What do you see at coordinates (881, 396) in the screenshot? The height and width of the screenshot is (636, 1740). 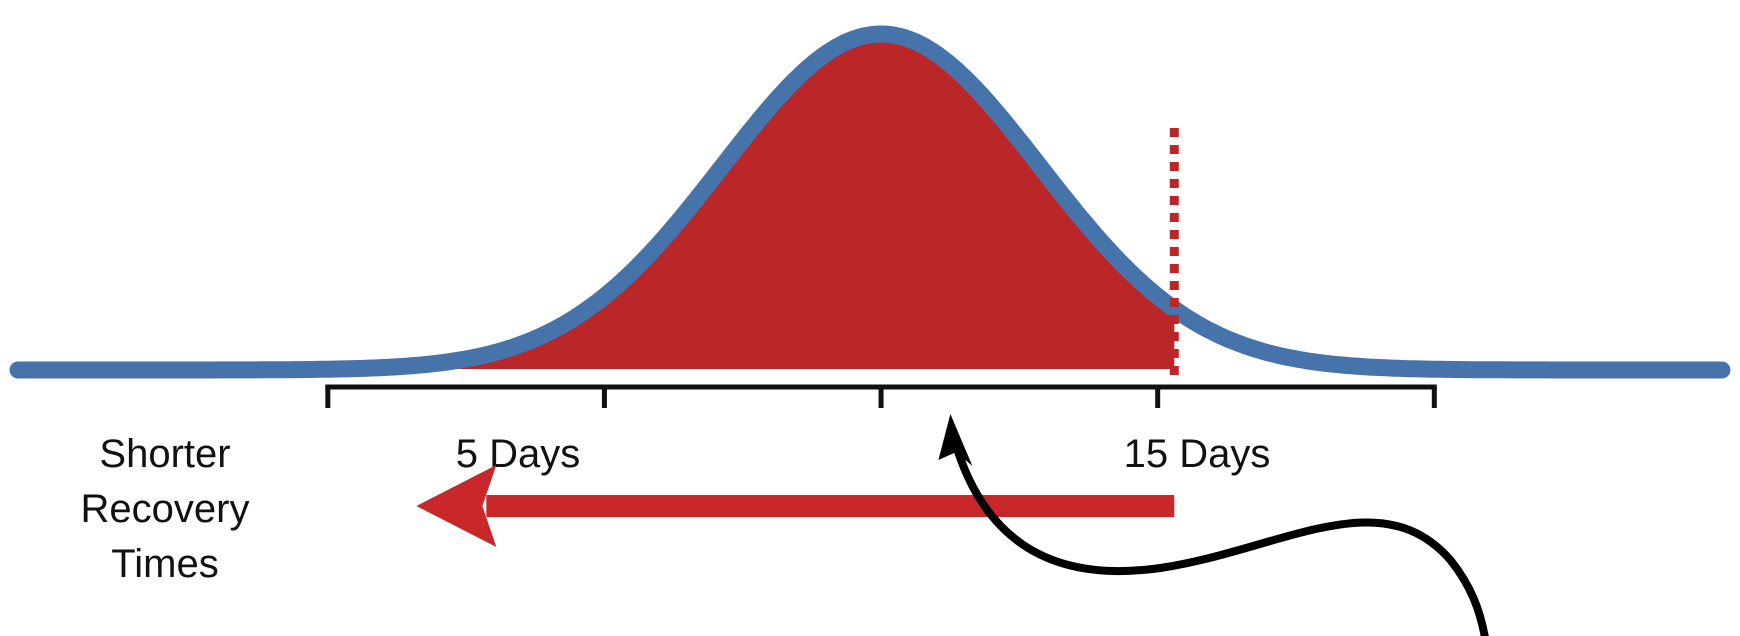 I see `x-axis` at bounding box center [881, 396].